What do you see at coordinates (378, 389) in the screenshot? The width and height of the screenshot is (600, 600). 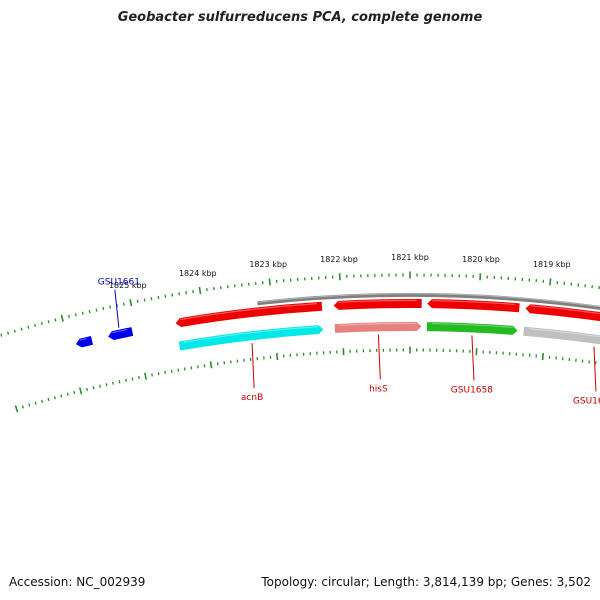 I see `gene-label: hisS` at bounding box center [378, 389].